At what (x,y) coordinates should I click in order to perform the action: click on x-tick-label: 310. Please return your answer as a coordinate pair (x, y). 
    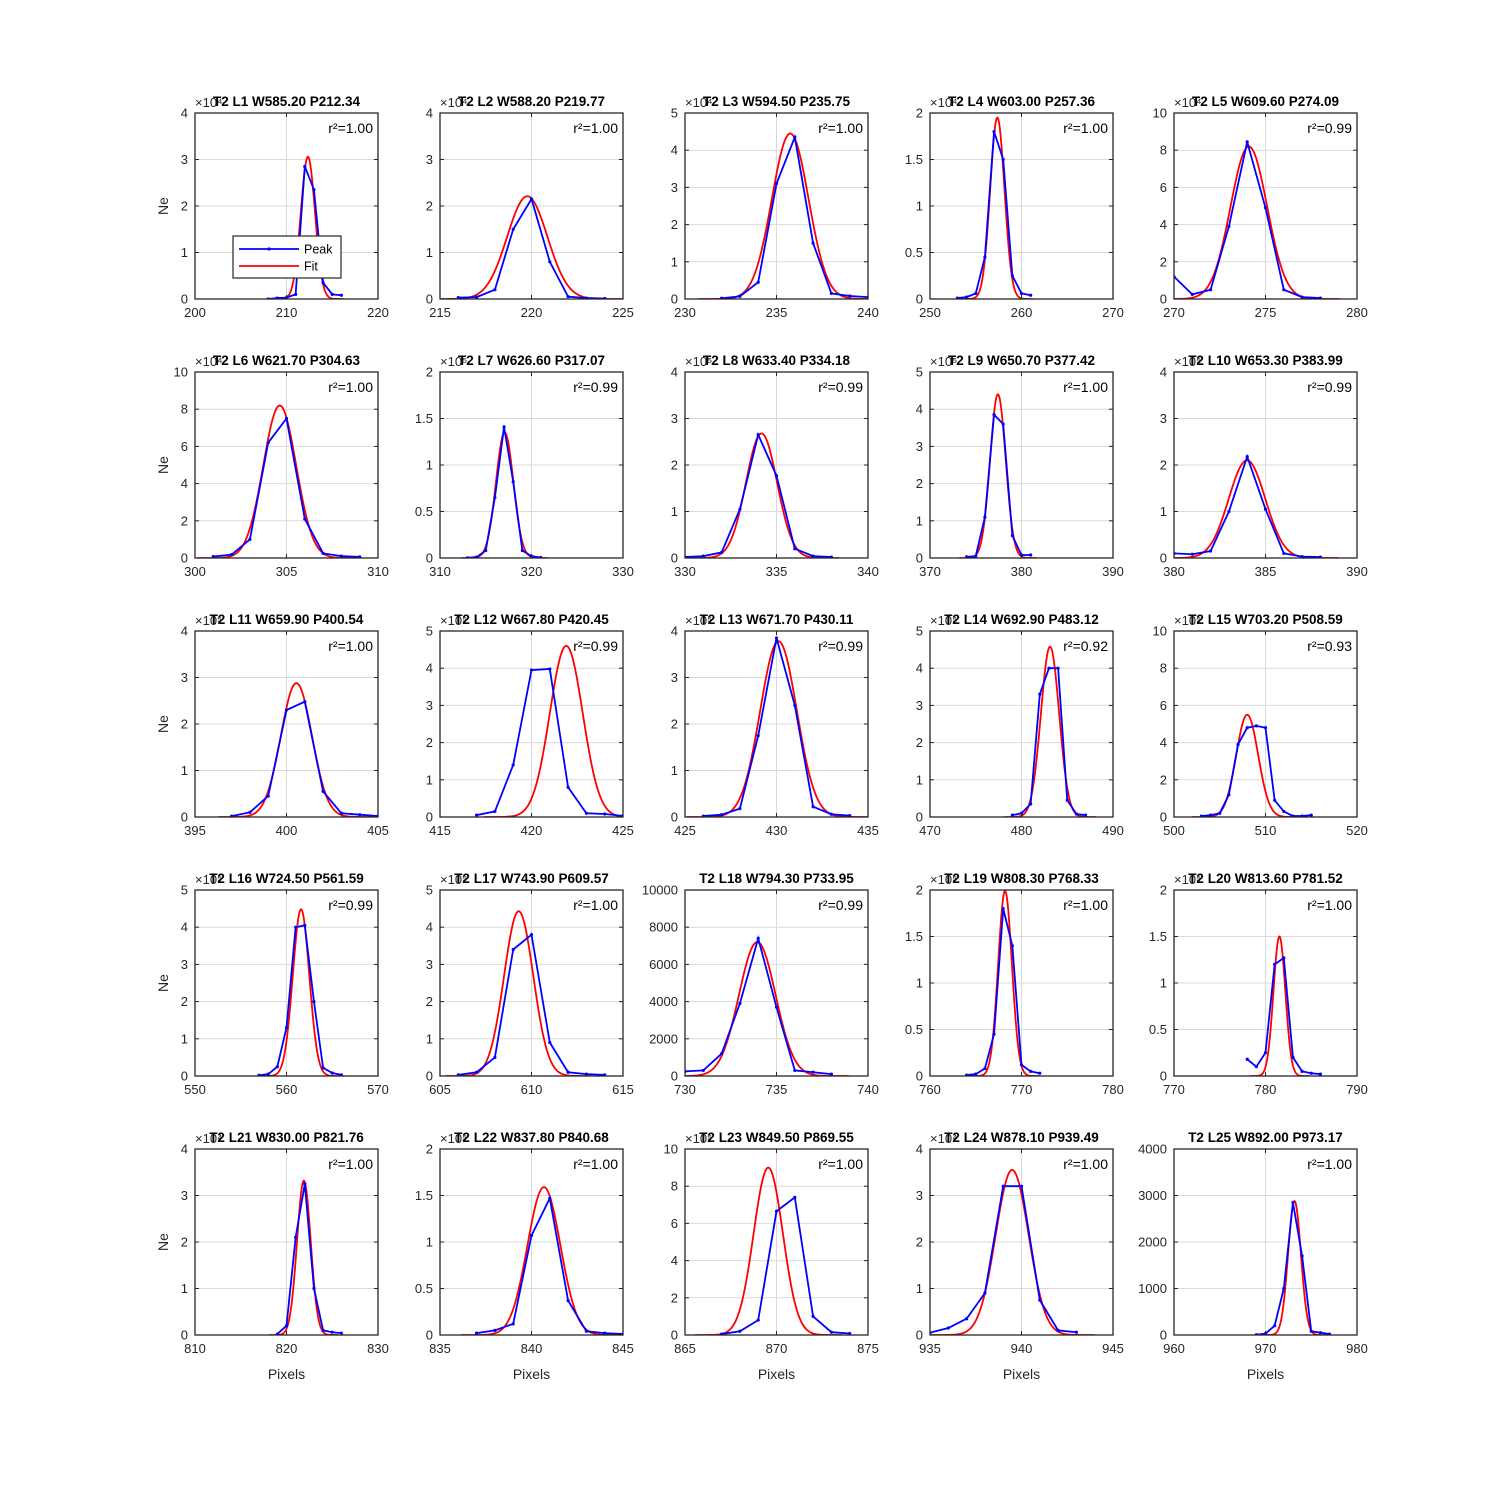
    Looking at the image, I should click on (440, 571).